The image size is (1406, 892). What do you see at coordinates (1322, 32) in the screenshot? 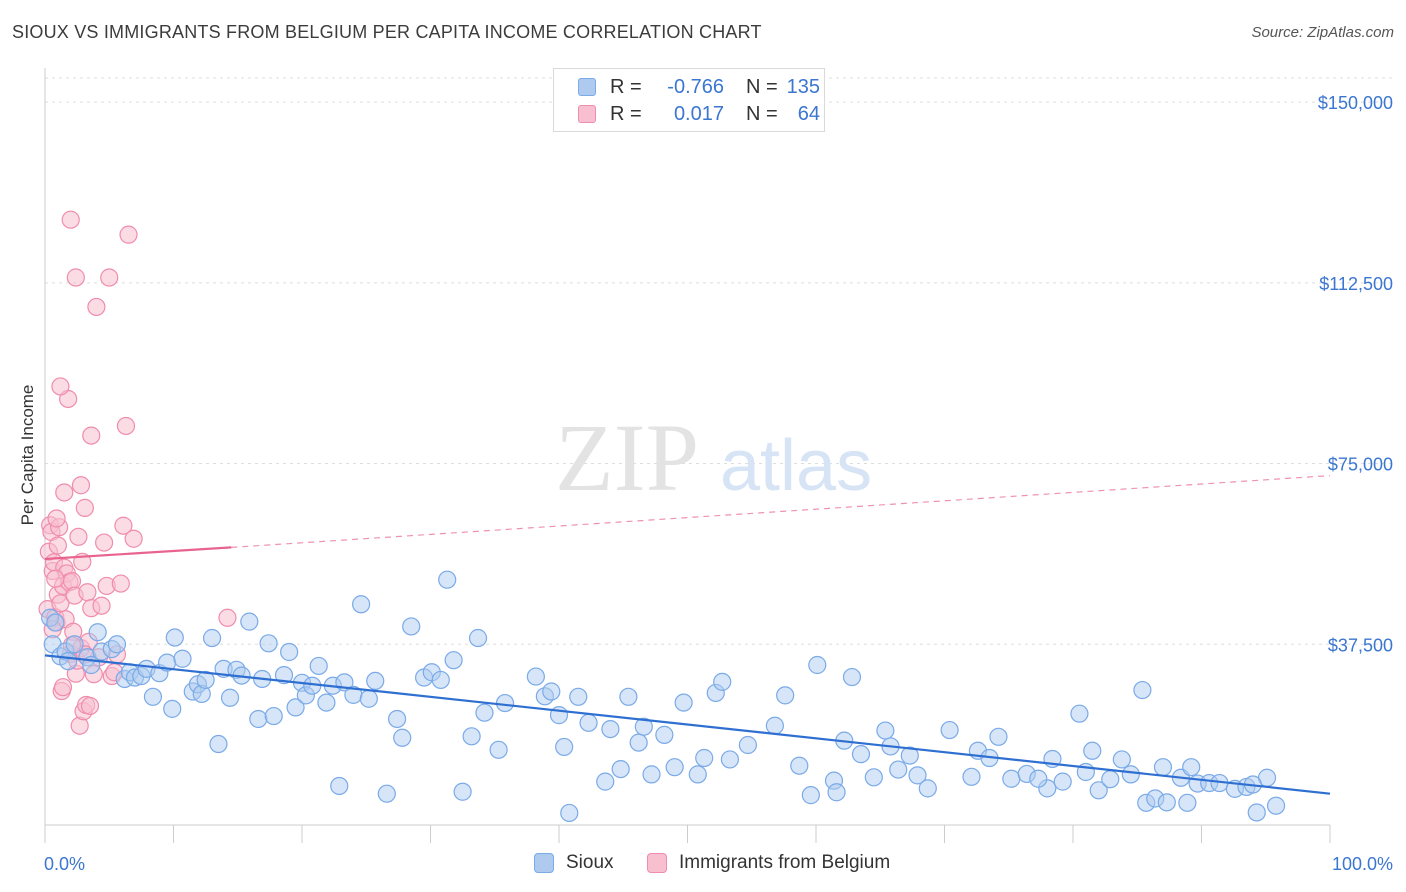
I see `source-label: Source: ZipAtlas.com` at bounding box center [1322, 32].